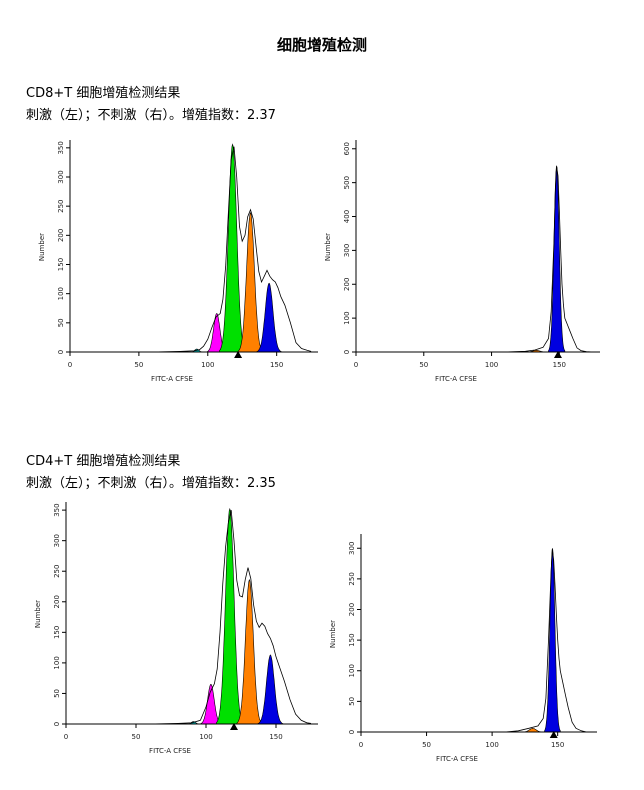 This screenshot has width=644, height=790. I want to click on section-subtitle-cd4: 刺激（左）；不刺激（右）。增殖指数：2.35, so click(151, 483).